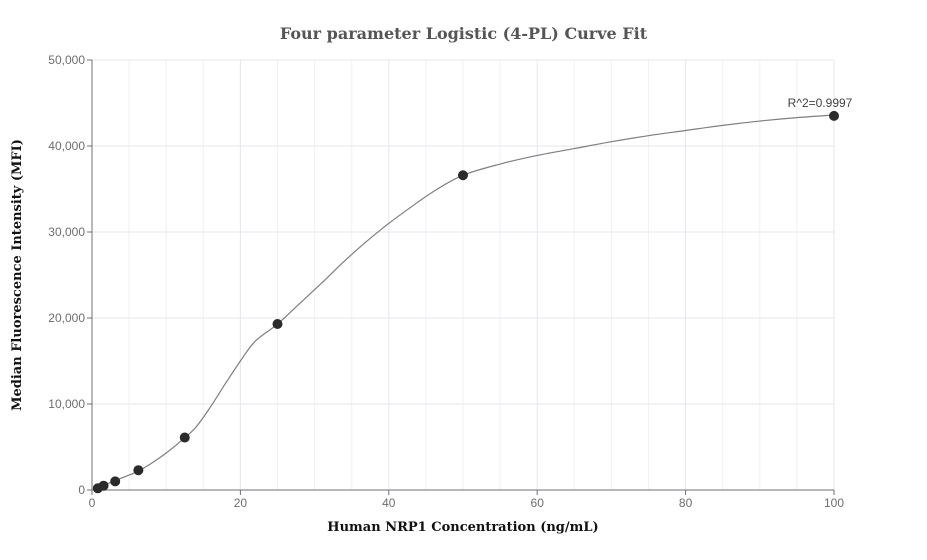  I want to click on x-tick-label: 80, so click(686, 503).